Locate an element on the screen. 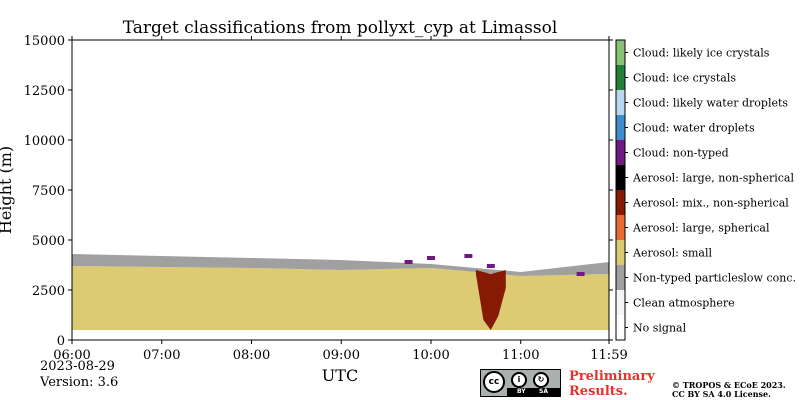 This screenshot has width=800, height=400. cc-license-badge: cc i ↻ BY SA is located at coordinates (520, 383).